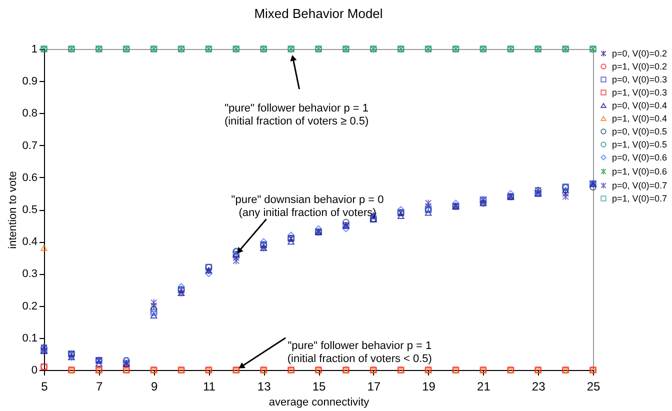 The width and height of the screenshot is (672, 411). I want to click on x-tick-label: 17, so click(374, 387).